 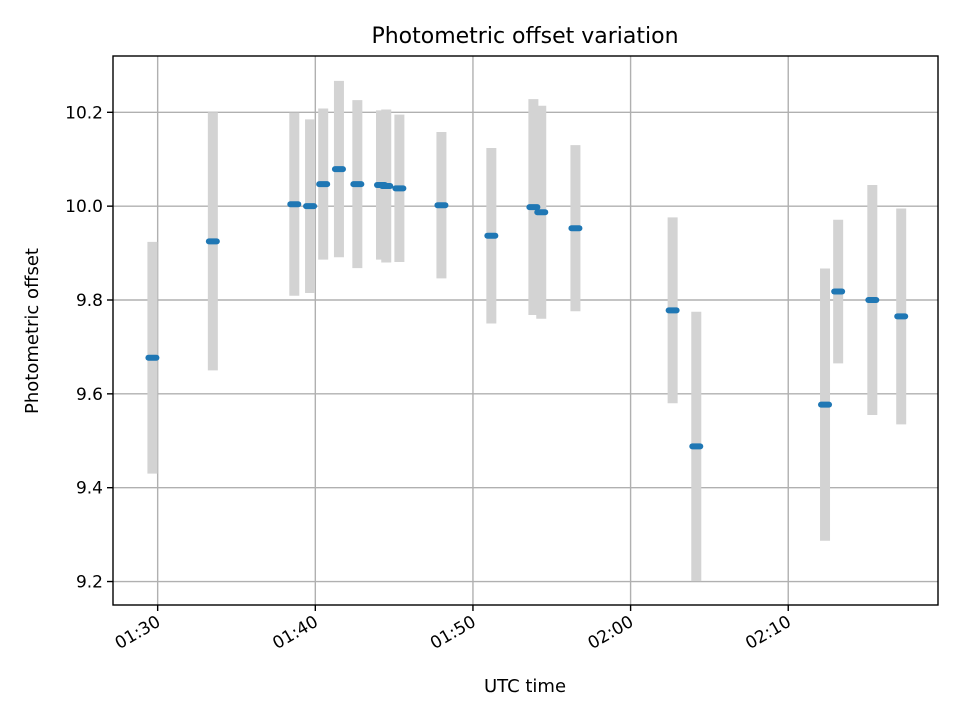 I want to click on y-tick-label: 10.2, so click(x=84, y=113).